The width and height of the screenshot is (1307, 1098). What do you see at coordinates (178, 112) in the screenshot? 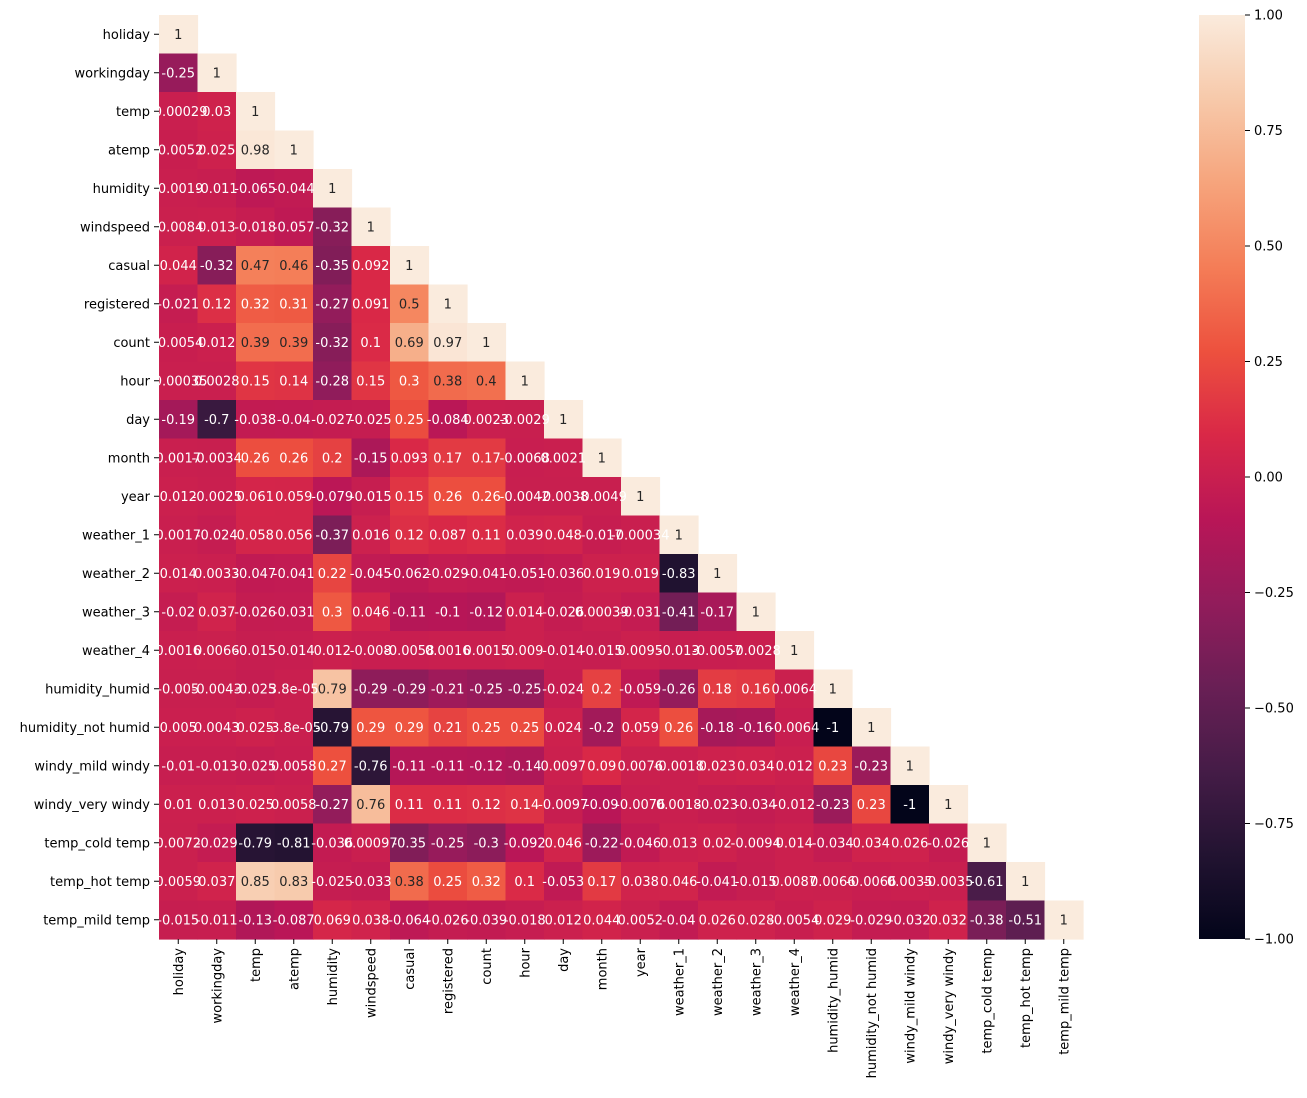
I see `cell-annotation: -0.00029` at bounding box center [178, 112].